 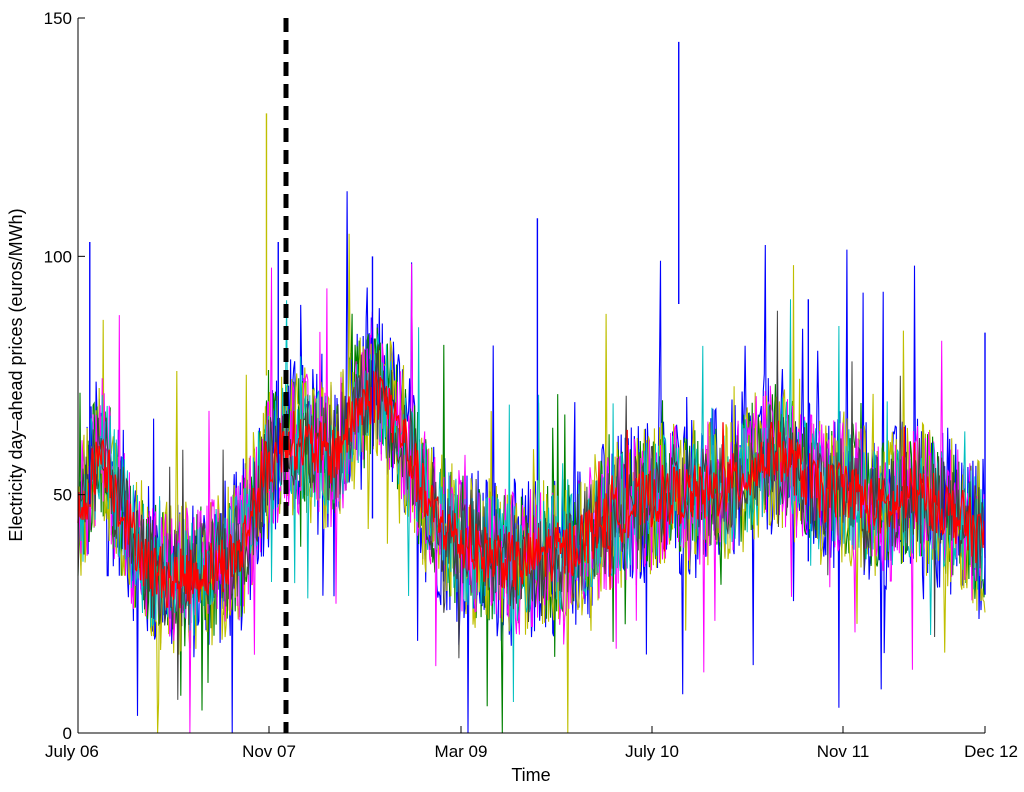 What do you see at coordinates (461, 751) in the screenshot?
I see `x-tick-label: Mar 09` at bounding box center [461, 751].